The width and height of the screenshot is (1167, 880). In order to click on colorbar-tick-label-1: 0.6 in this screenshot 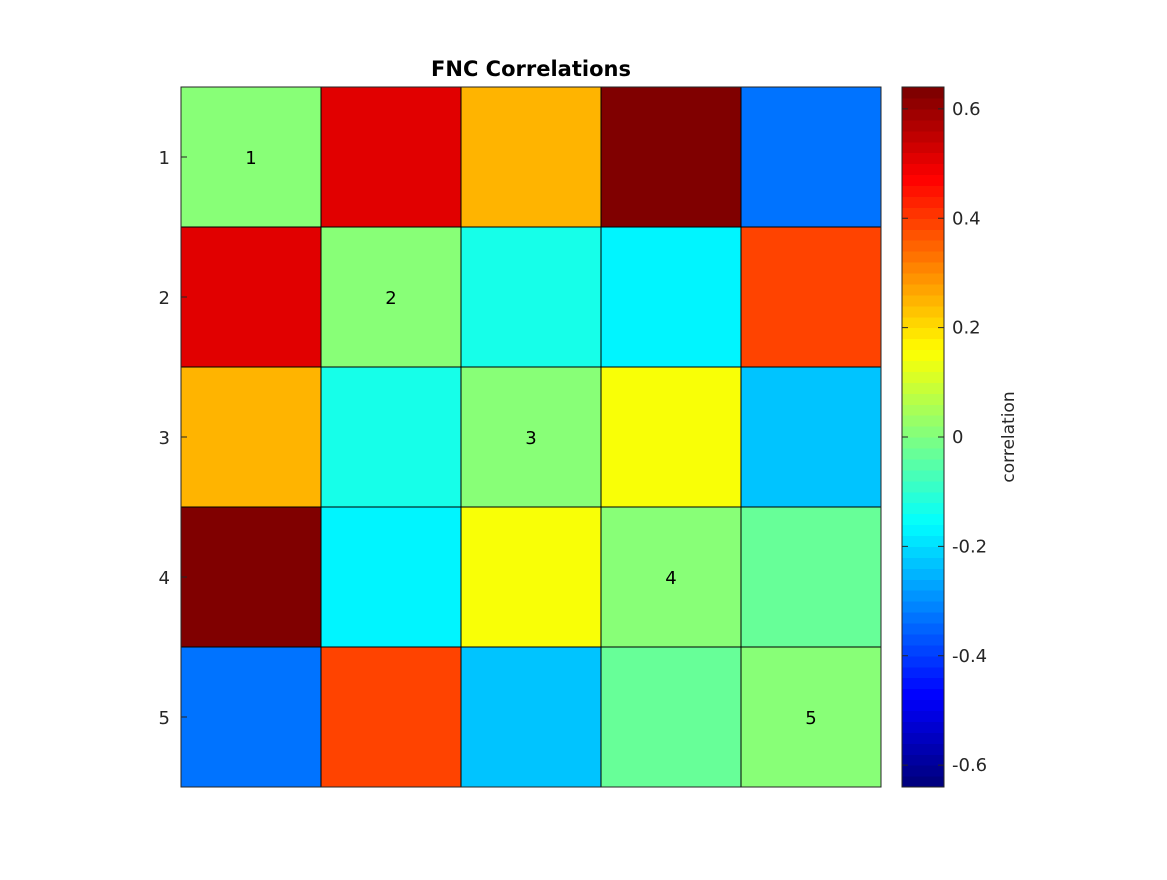, I will do `click(966, 109)`.